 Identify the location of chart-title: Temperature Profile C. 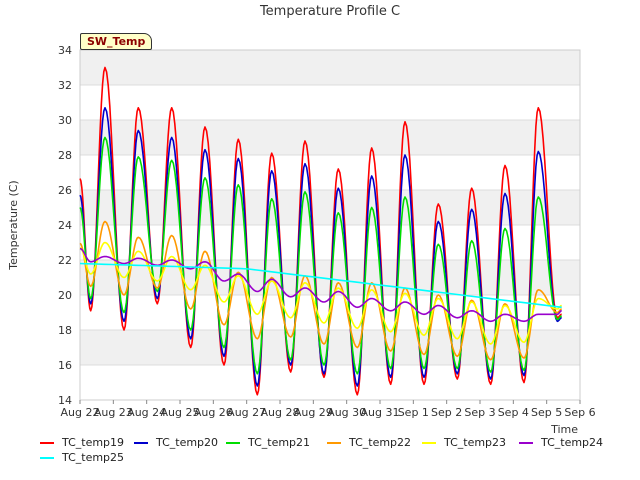
(329, 11).